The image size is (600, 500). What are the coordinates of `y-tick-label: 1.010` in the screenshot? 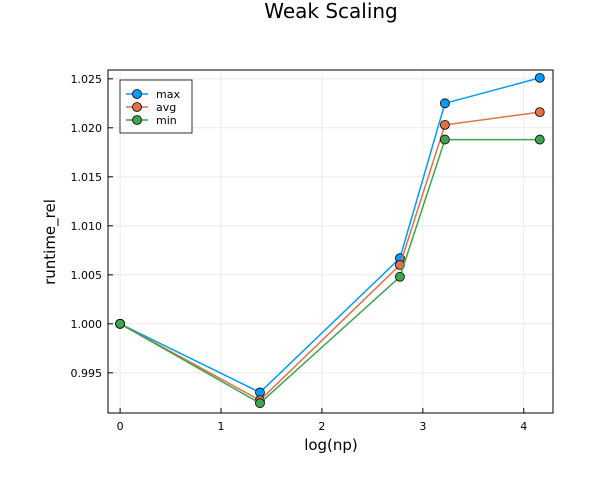 It's located at (87, 226).